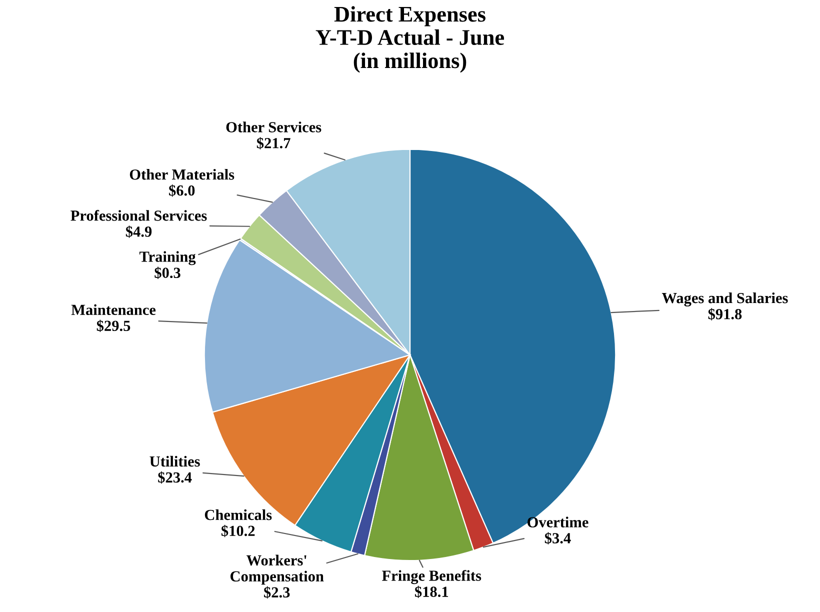 This screenshot has width=820, height=612. I want to click on slice-label: Workers' Compensation, so click(277, 569).